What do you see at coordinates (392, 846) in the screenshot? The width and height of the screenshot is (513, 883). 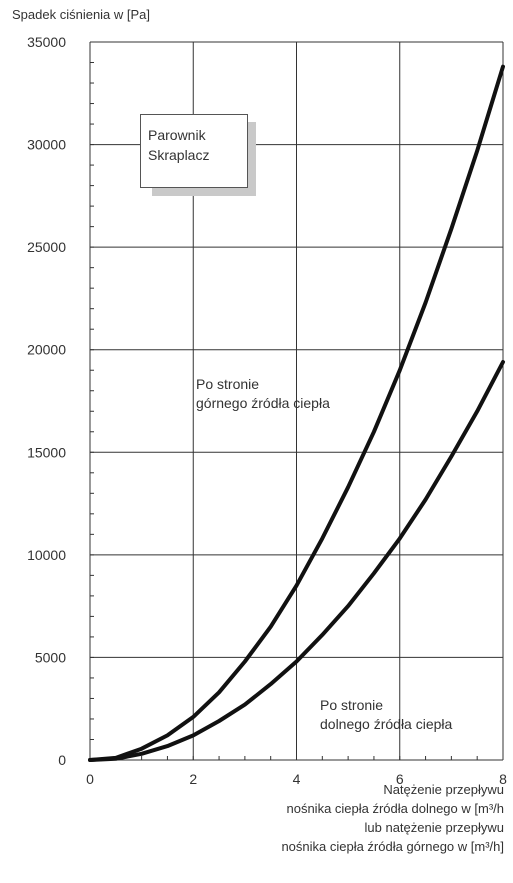 I see `x-axis-label-line4: nośnika ciepła źródła górnego w [m³/h]` at bounding box center [392, 846].